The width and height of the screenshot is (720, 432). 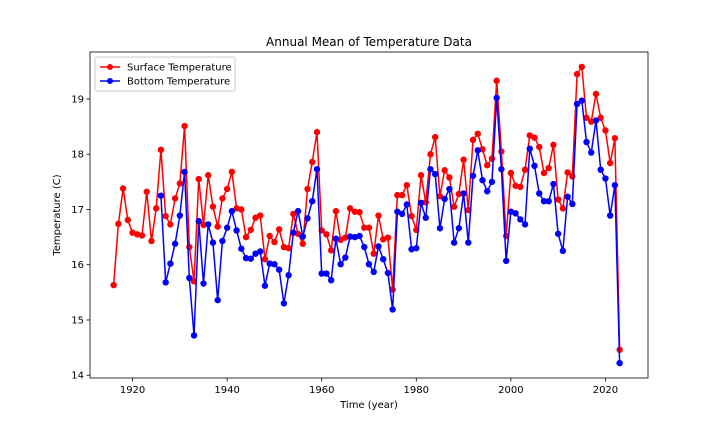 What do you see at coordinates (510, 390) in the screenshot?
I see `x-tick-label: 2000` at bounding box center [510, 390].